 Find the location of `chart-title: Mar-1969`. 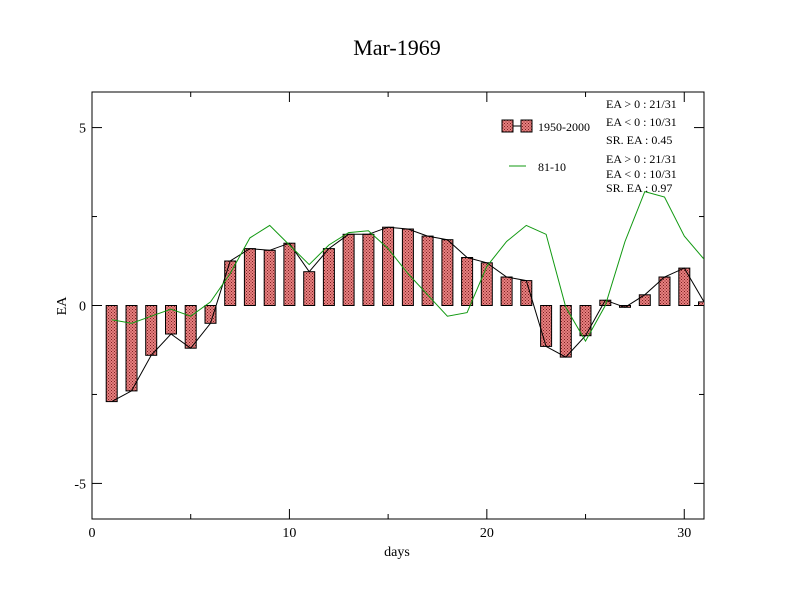

chart-title: Mar-1969 is located at coordinates (397, 47).